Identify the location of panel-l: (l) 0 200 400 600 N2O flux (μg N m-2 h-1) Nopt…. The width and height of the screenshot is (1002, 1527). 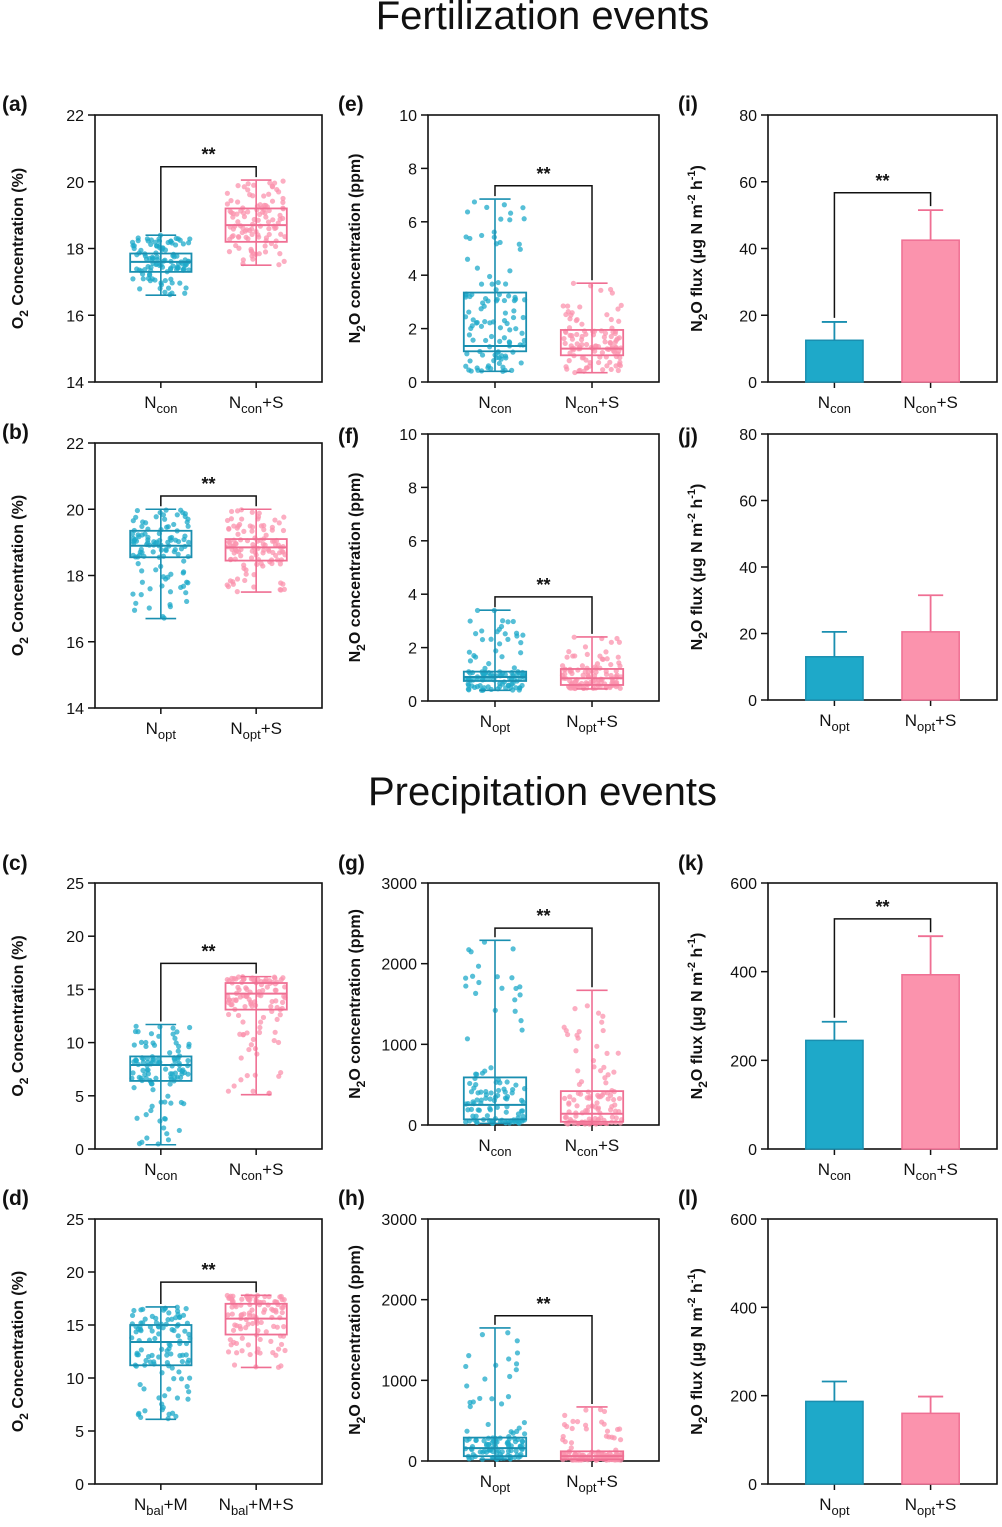
(838, 1352).